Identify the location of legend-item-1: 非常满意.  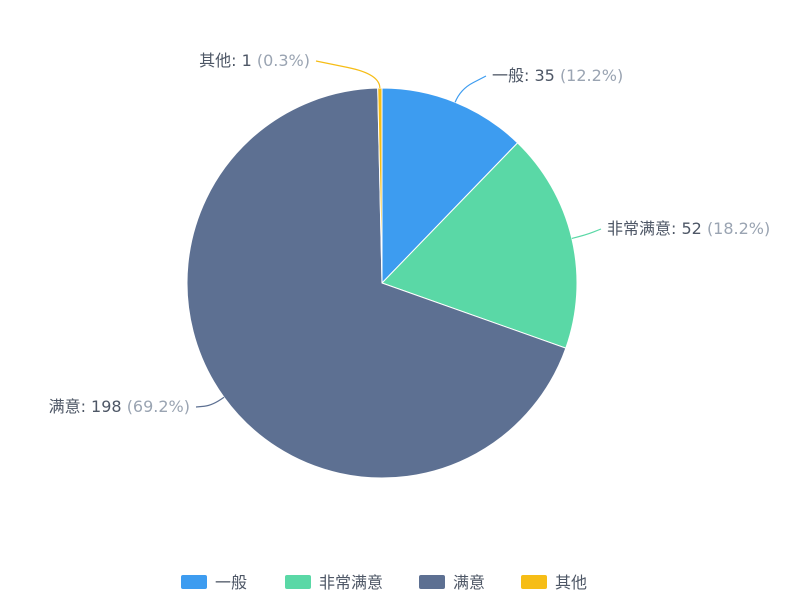
(334, 582).